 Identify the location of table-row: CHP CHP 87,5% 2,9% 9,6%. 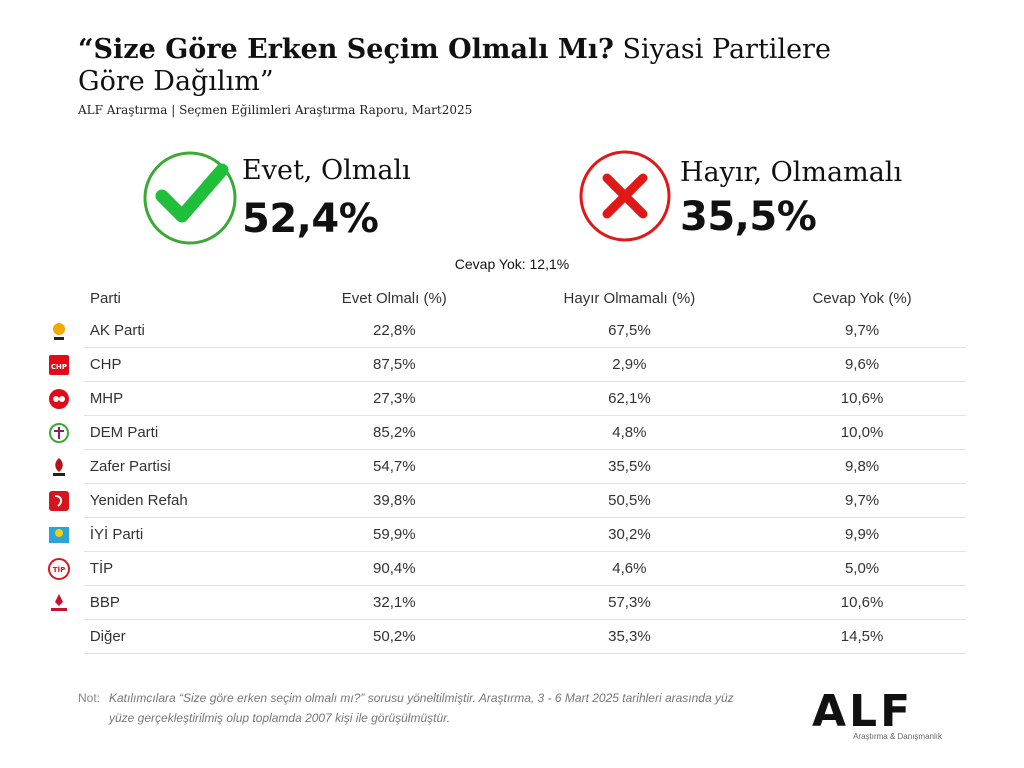
(505, 364).